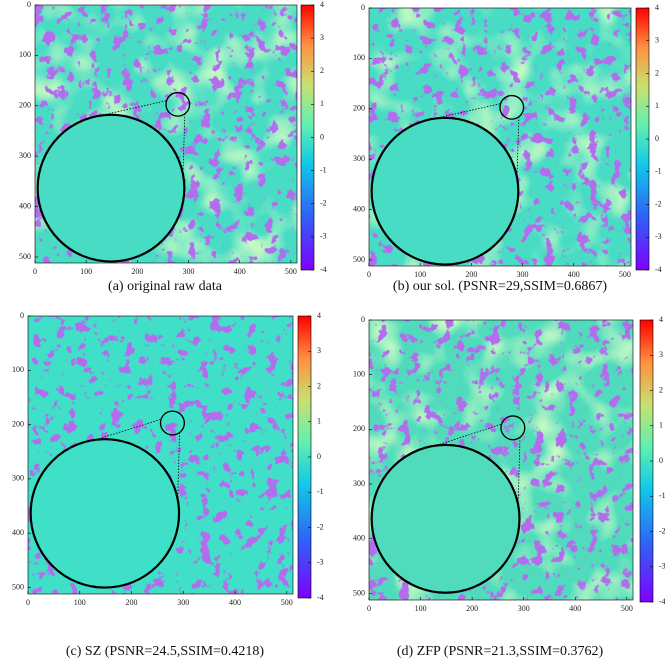 The image size is (665, 664). What do you see at coordinates (500, 286) in the screenshot?
I see `caption: (b) our sol. (PSNR=29,SSIM=0.6867)` at bounding box center [500, 286].